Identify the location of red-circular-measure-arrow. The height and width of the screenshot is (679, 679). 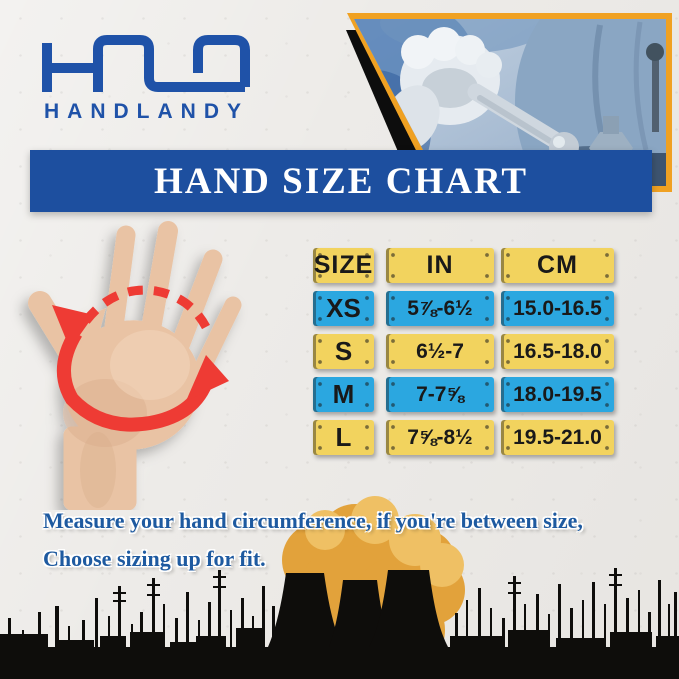
(140, 358).